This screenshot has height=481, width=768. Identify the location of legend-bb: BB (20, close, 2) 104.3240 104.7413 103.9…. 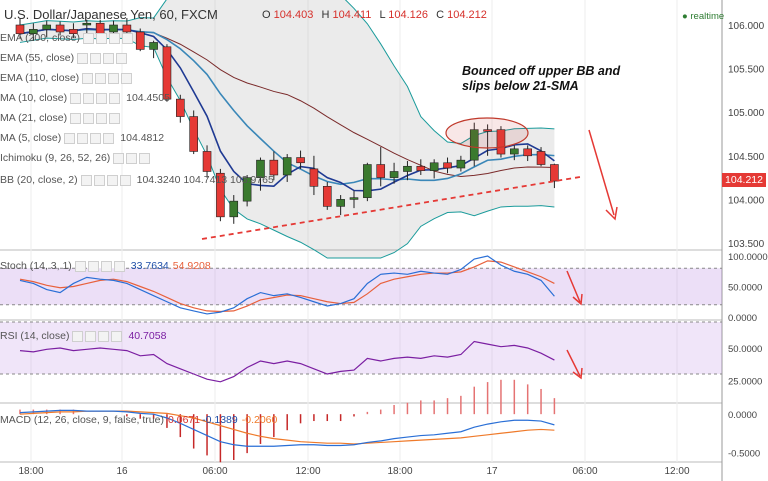
(137, 180).